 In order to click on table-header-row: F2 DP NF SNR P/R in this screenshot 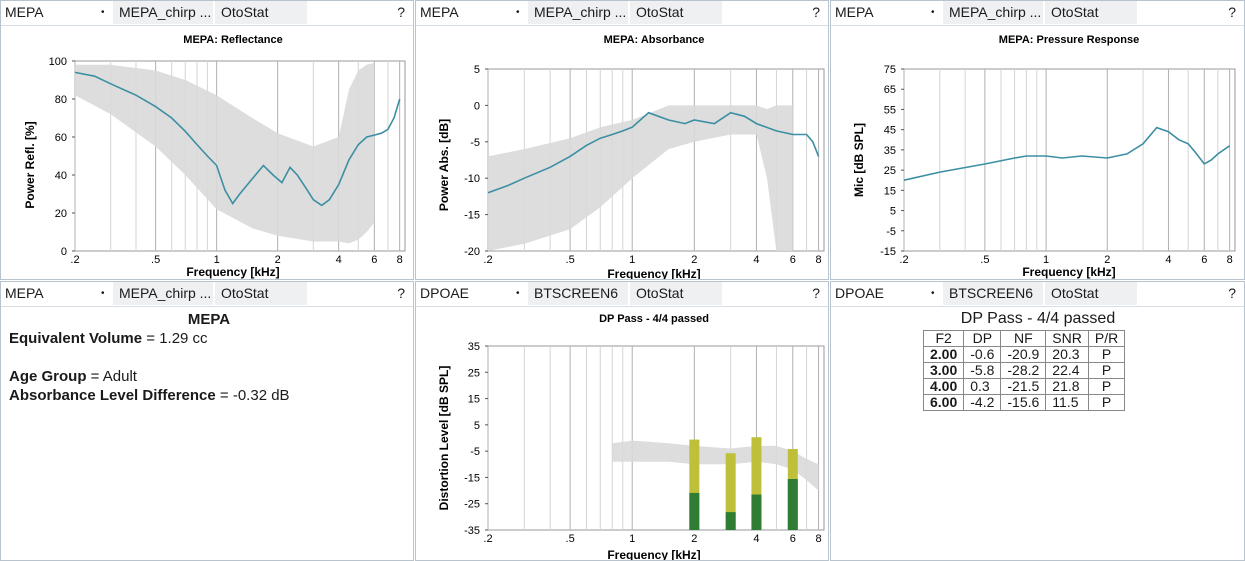, I will do `click(1024, 338)`.